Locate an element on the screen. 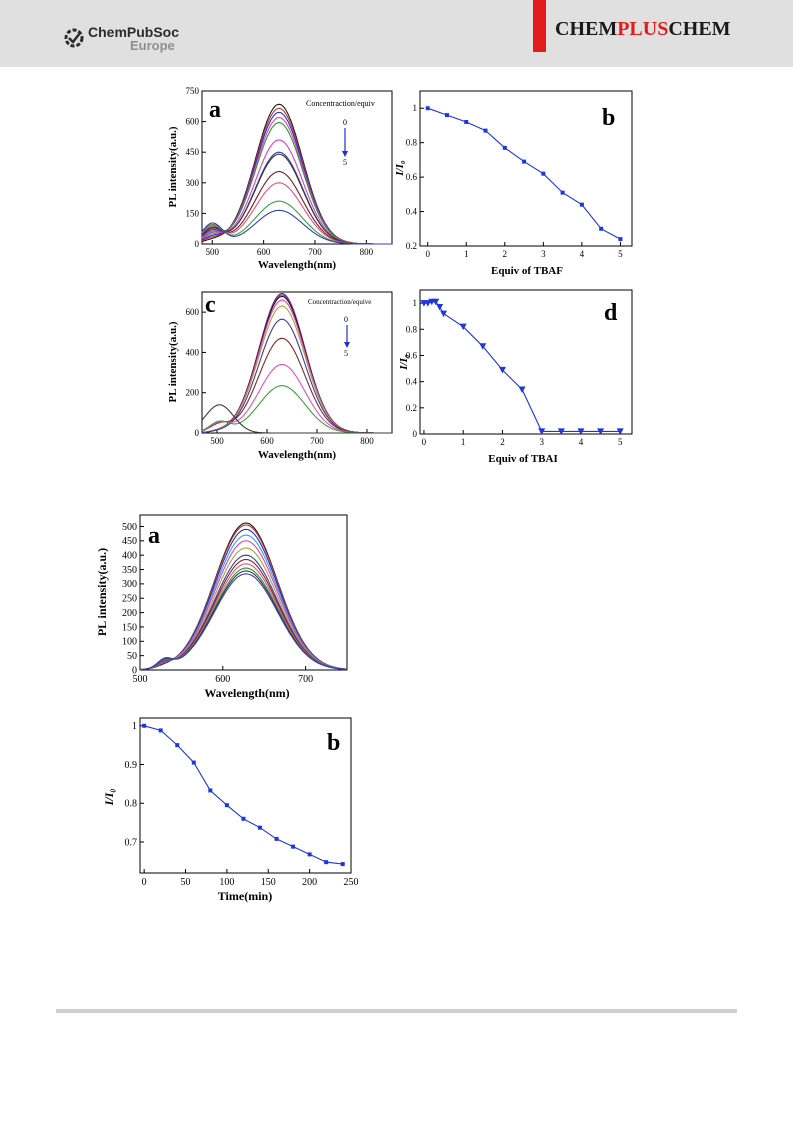  fig1a-panel-letter: a is located at coordinates (215, 110).